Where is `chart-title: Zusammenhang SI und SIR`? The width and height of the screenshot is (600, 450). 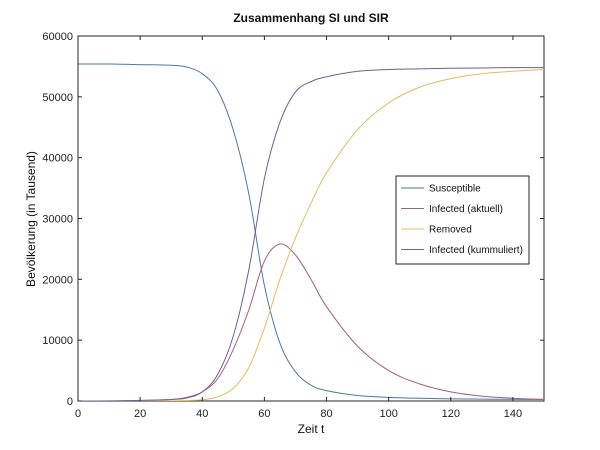 chart-title: Zusammenhang SI und SIR is located at coordinates (311, 18).